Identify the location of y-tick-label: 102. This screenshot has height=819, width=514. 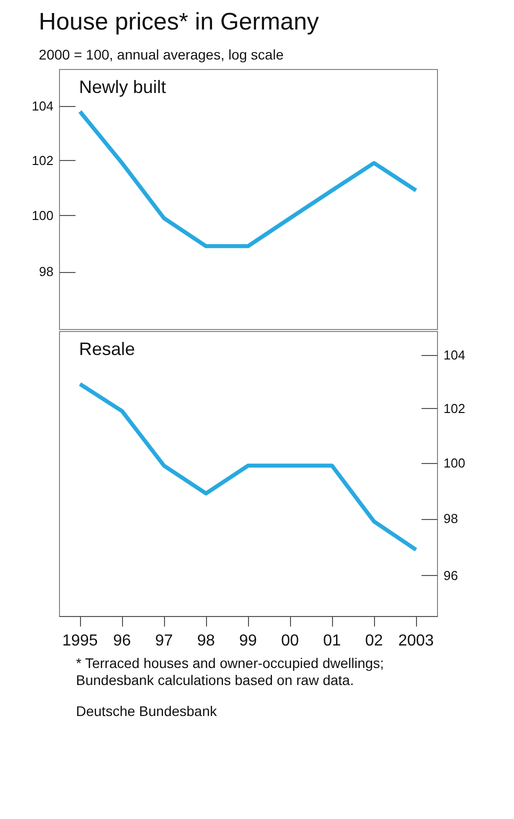
(43, 160).